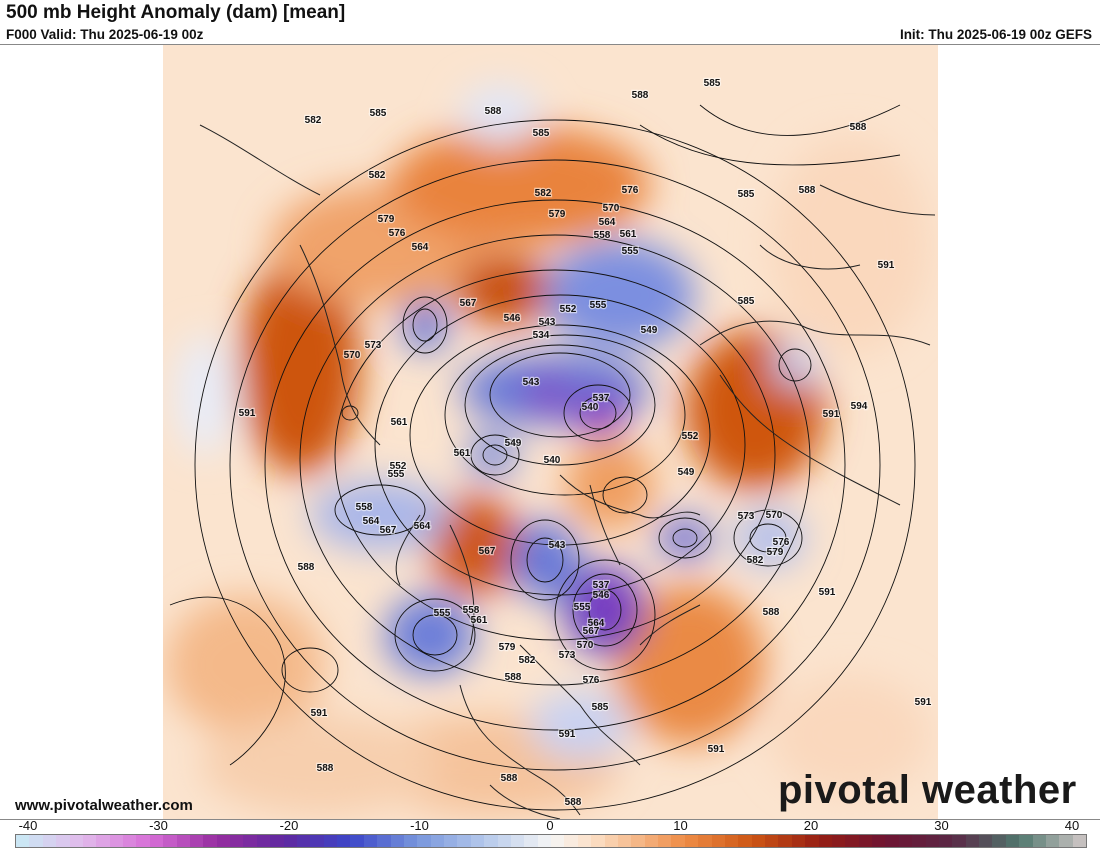 This screenshot has width=1100, height=850. Describe the element at coordinates (811, 825) in the screenshot. I see `colorbar-tick-label: 20` at that location.